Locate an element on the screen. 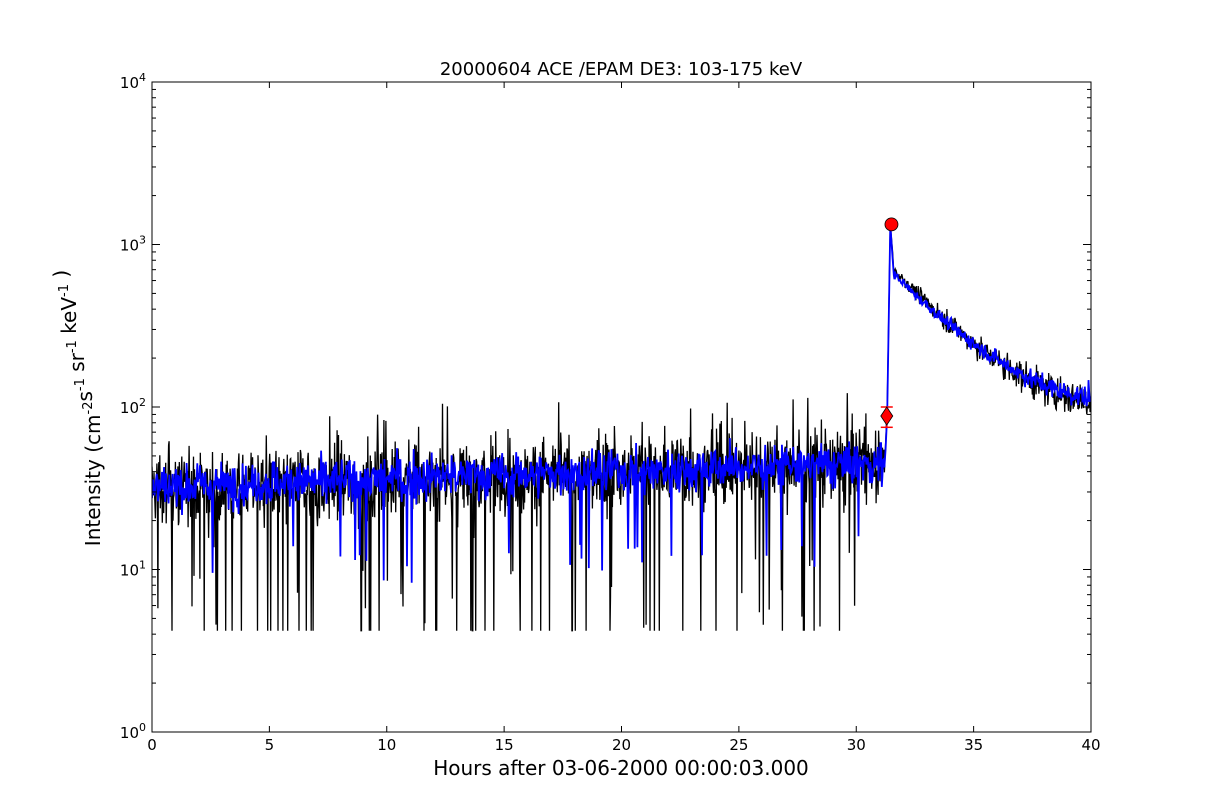  x-tick-label: 15 is located at coordinates (504, 745).